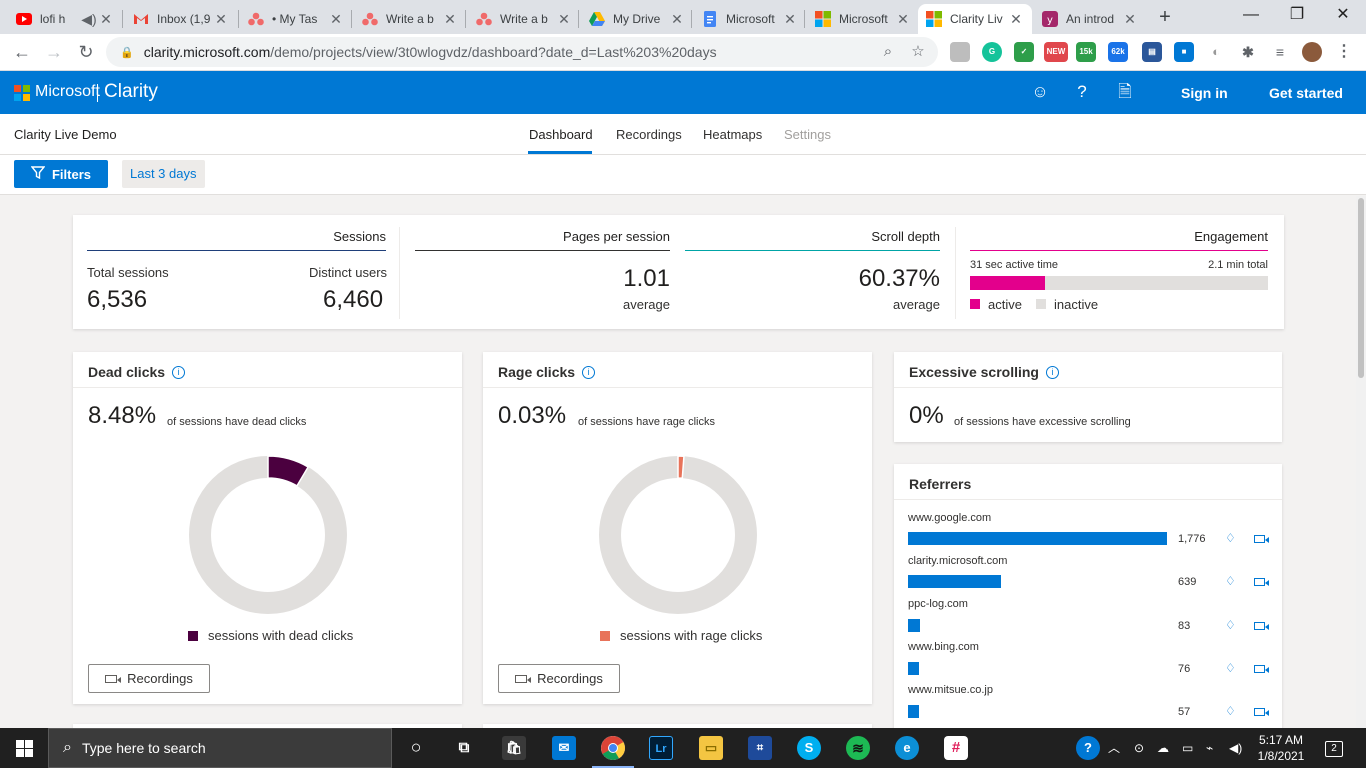  Describe the element at coordinates (86, 52) in the screenshot. I see `reload-icon: ↻` at that location.